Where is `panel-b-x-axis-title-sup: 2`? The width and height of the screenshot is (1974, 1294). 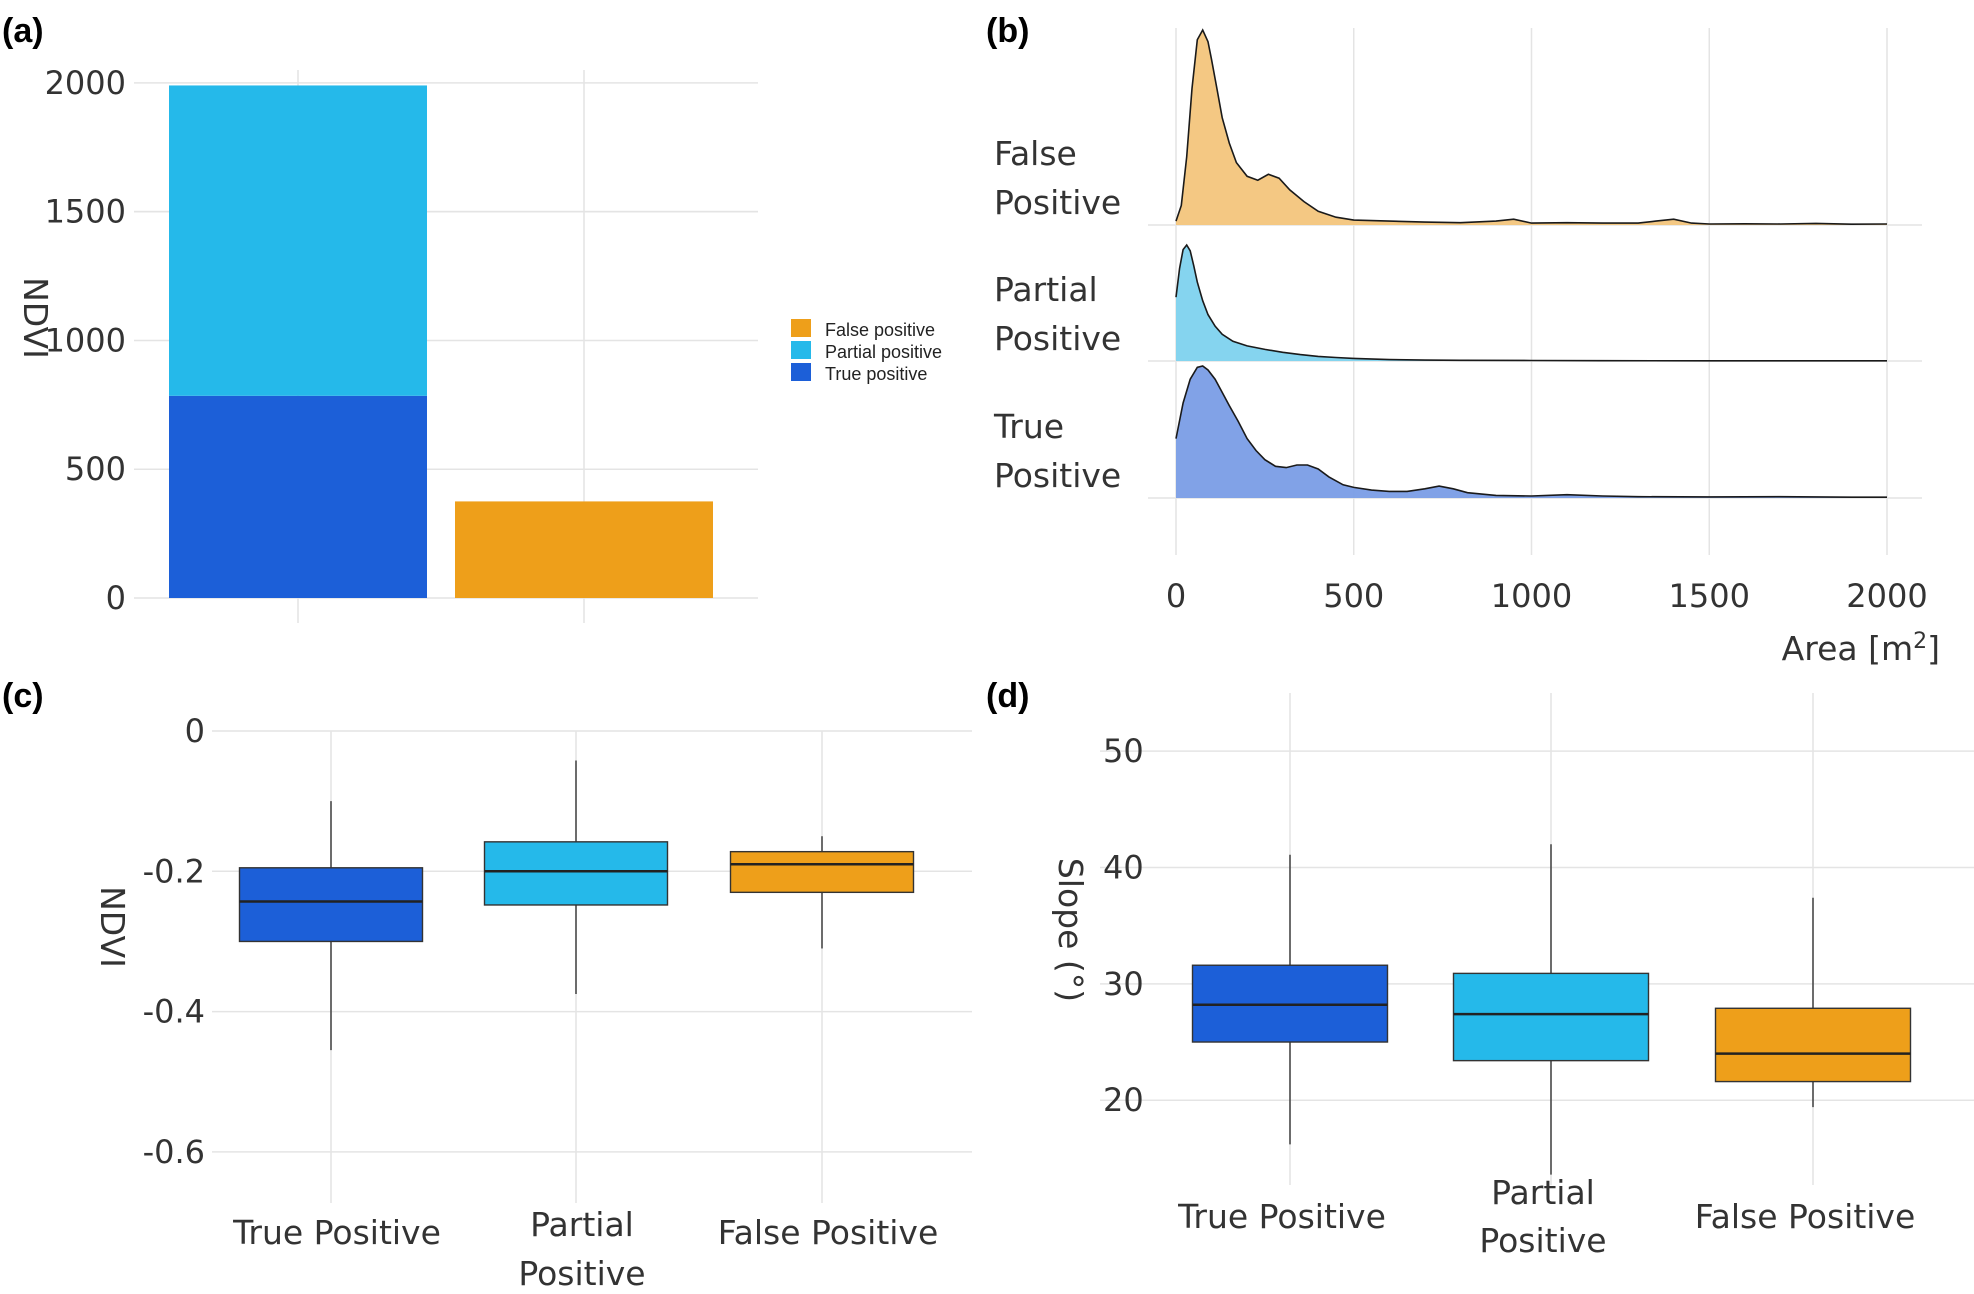 panel-b-x-axis-title-sup: 2 is located at coordinates (1920, 641).